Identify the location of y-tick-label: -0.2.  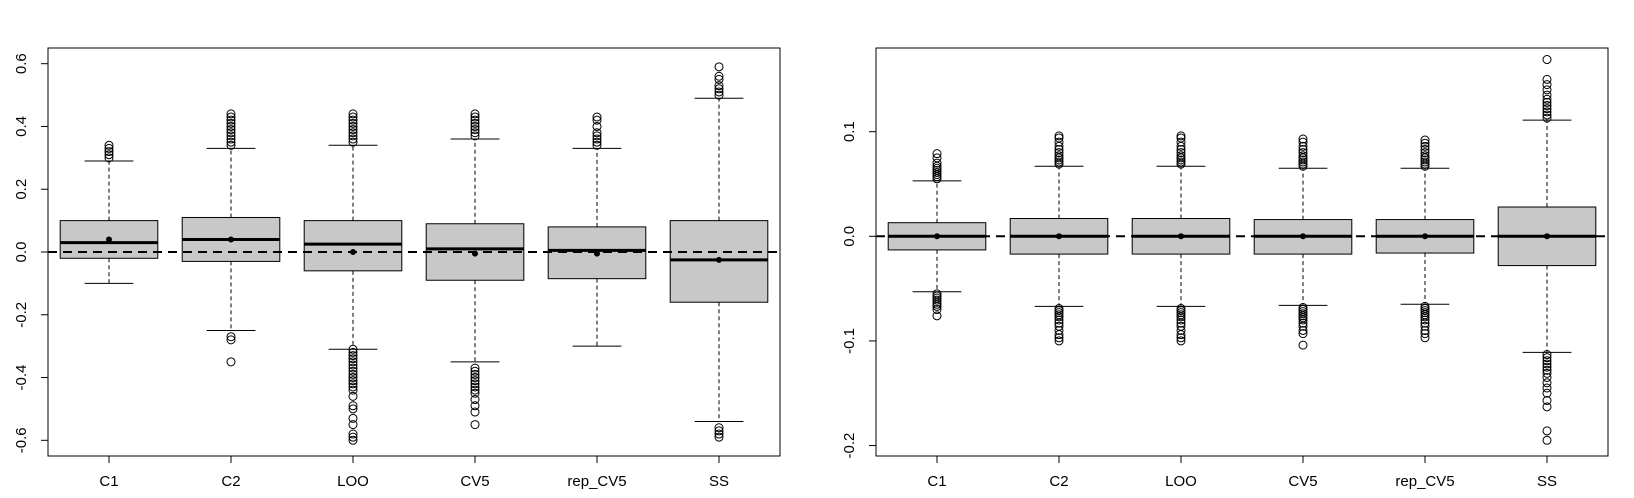
(21, 315).